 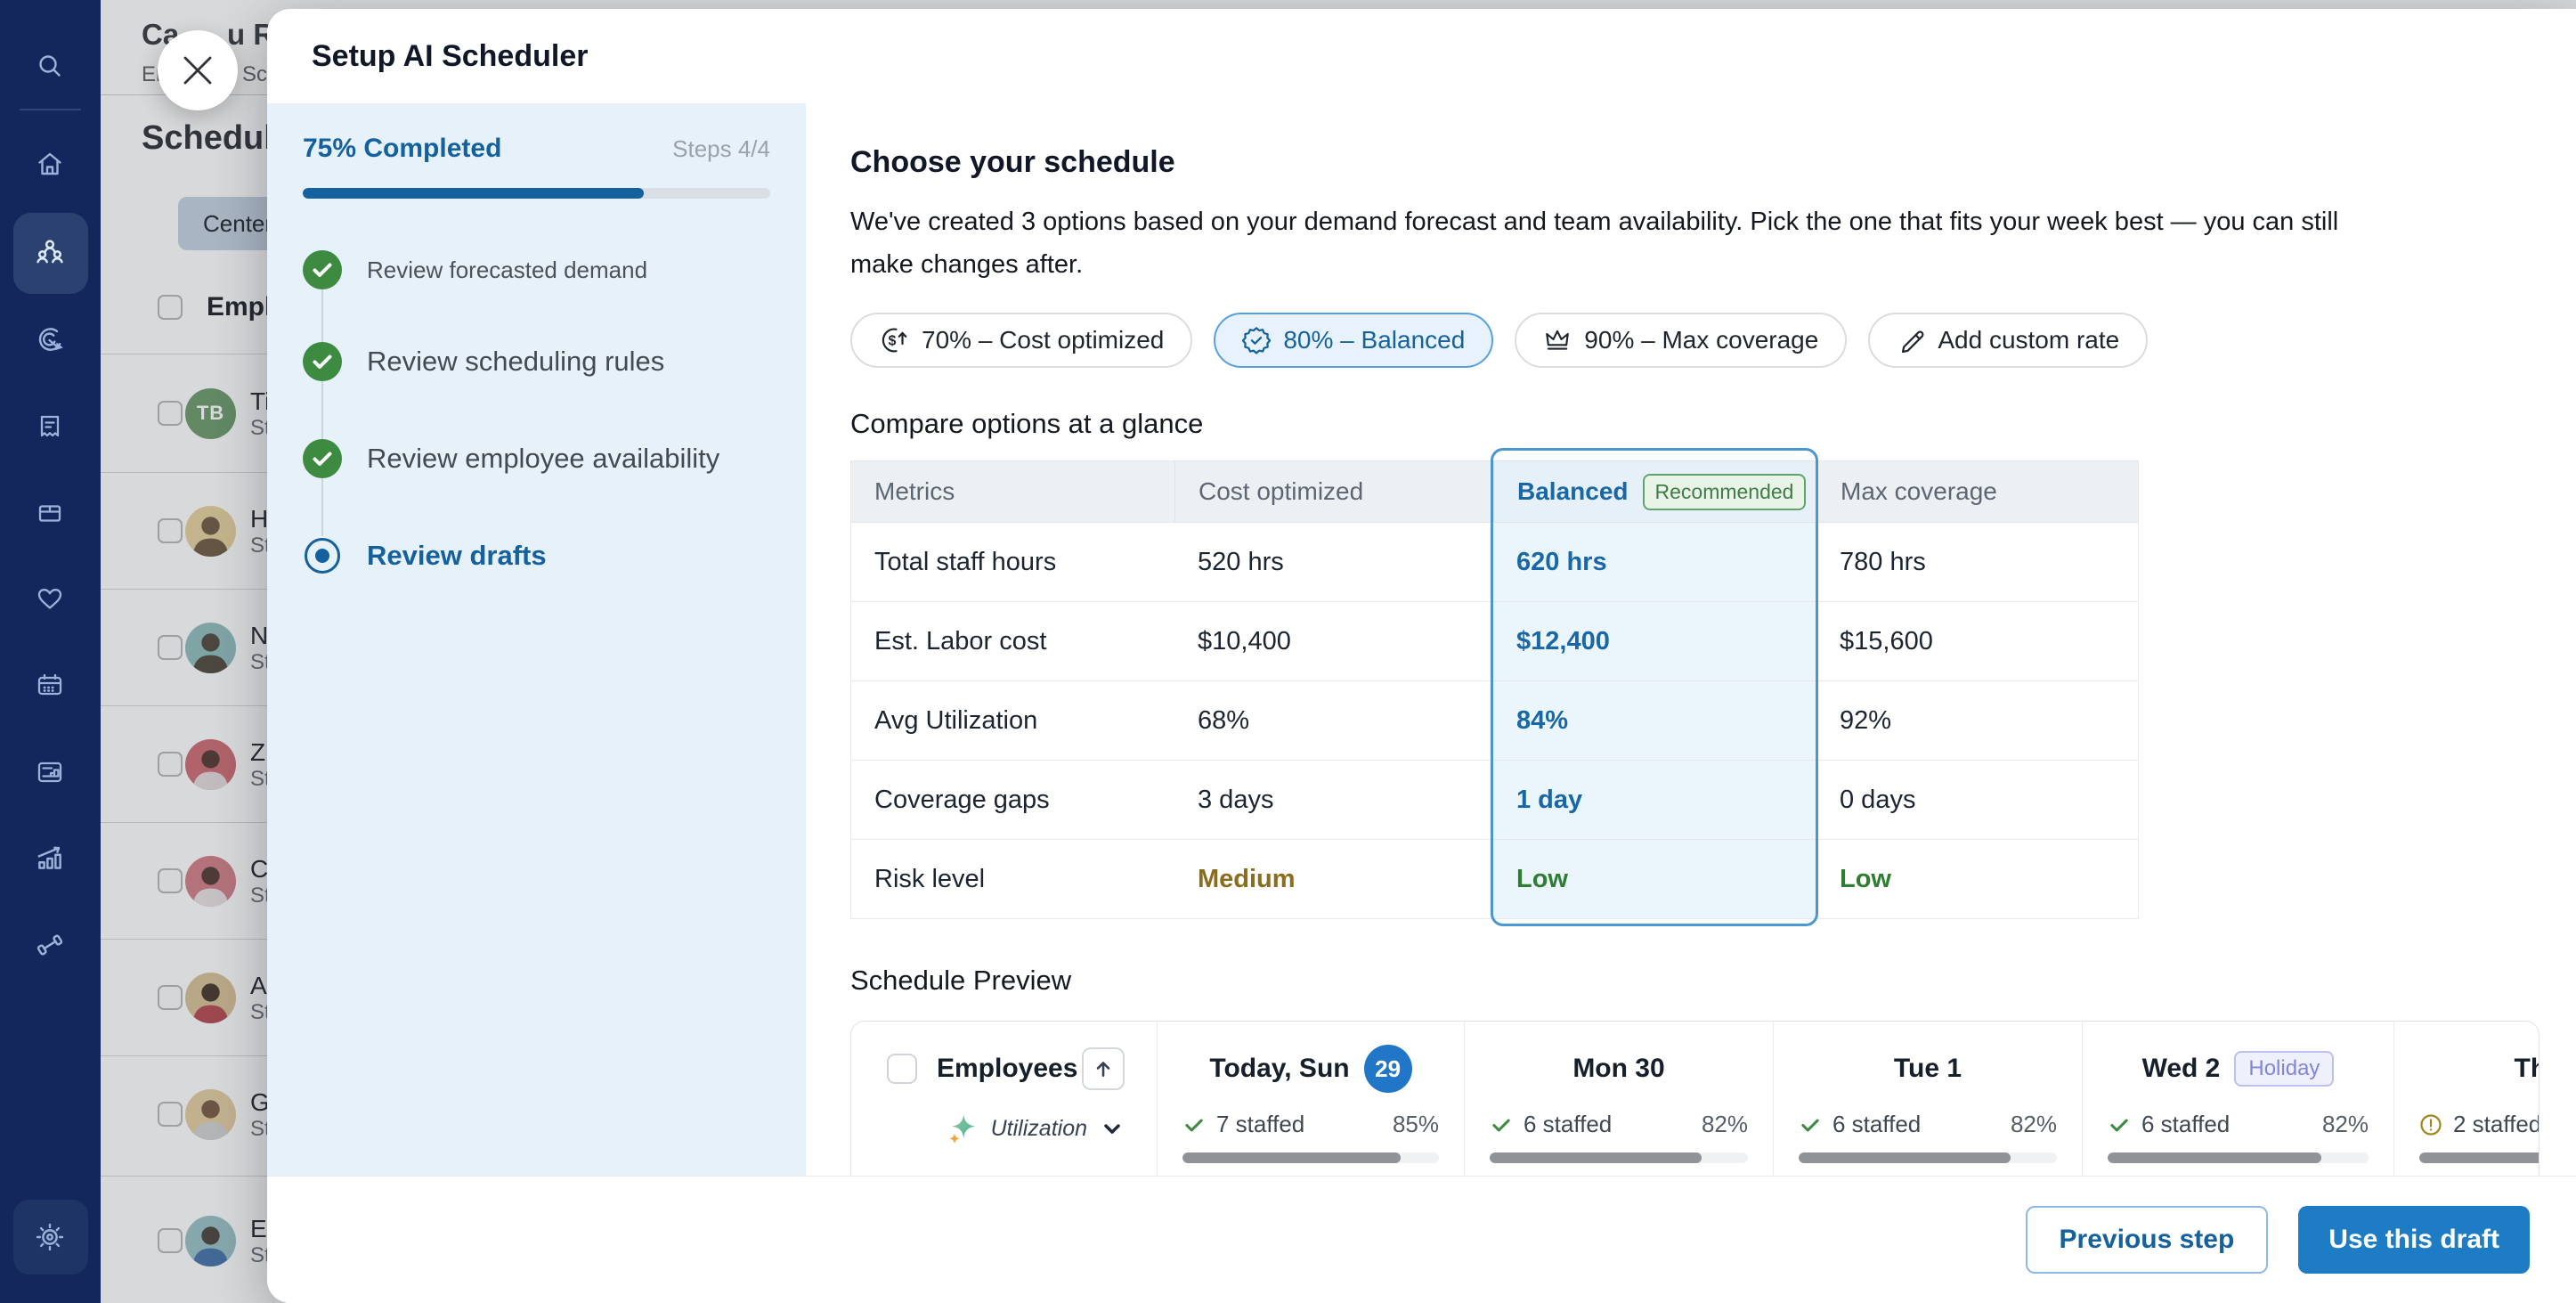 What do you see at coordinates (1618, 1068) in the screenshot?
I see `day-label: Mon 30` at bounding box center [1618, 1068].